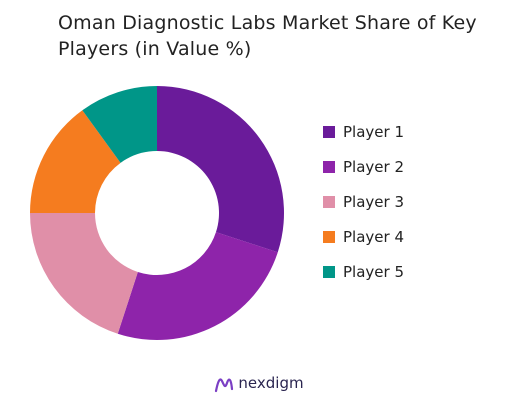 This screenshot has width=518, height=401. What do you see at coordinates (224, 385) in the screenshot?
I see `nexdigm-logo-icon` at bounding box center [224, 385].